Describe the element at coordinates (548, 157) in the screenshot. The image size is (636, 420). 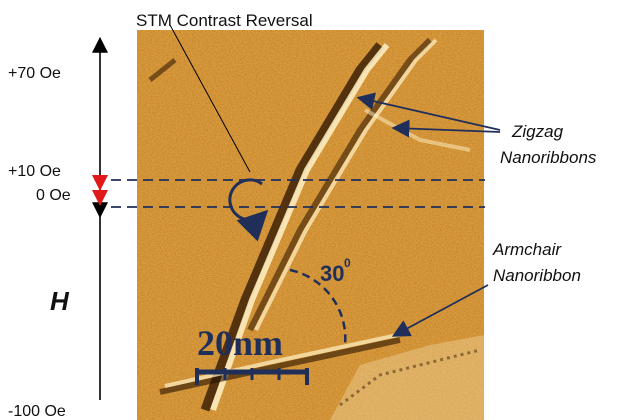
I see `zigzag-label-line2: Nanoribbons` at that location.